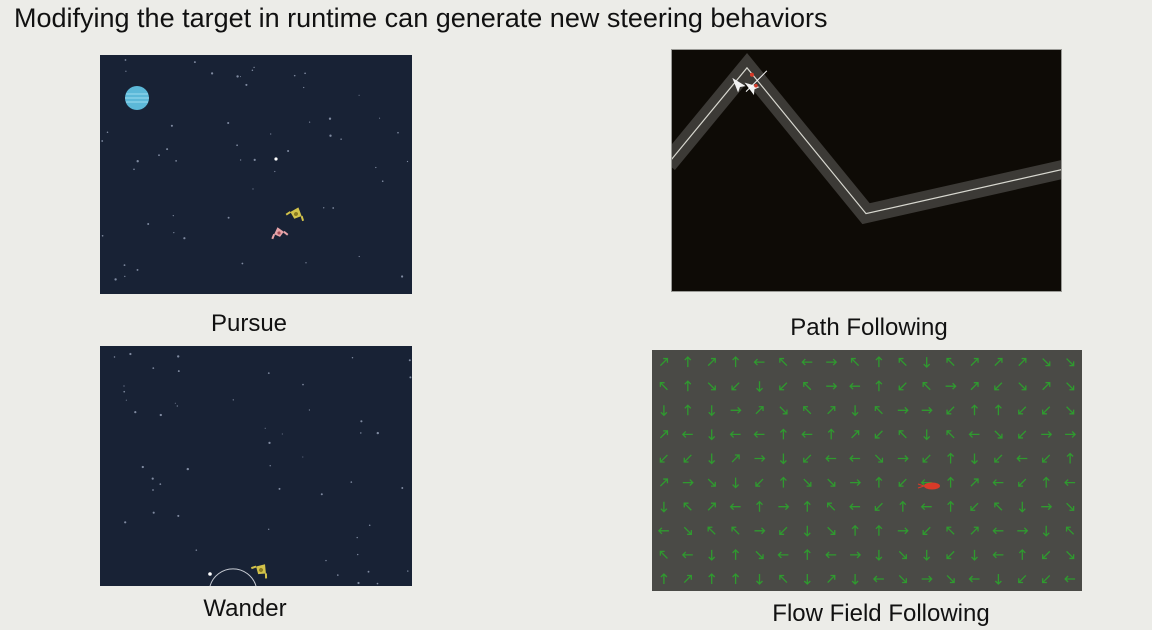 Image resolution: width=1152 pixels, height=630 pixels. What do you see at coordinates (280, 233) in the screenshot?
I see `target-spaceship-icon` at bounding box center [280, 233].